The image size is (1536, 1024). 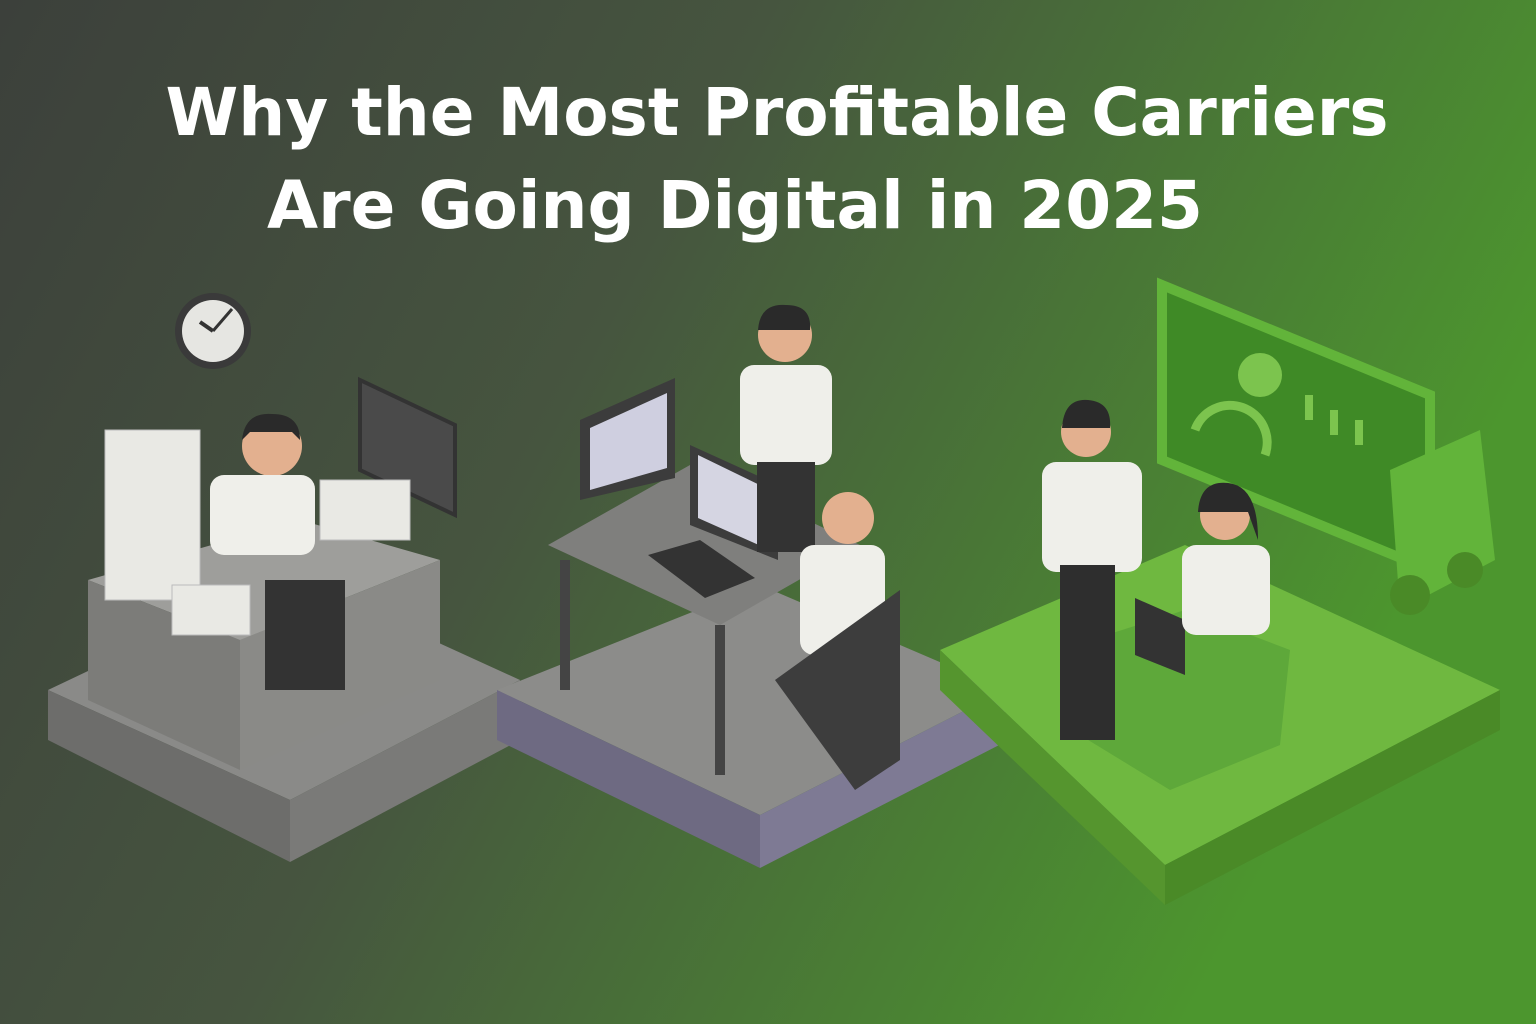 I want to click on title-line: Are Going Digital in 2025, so click(x=735, y=205).